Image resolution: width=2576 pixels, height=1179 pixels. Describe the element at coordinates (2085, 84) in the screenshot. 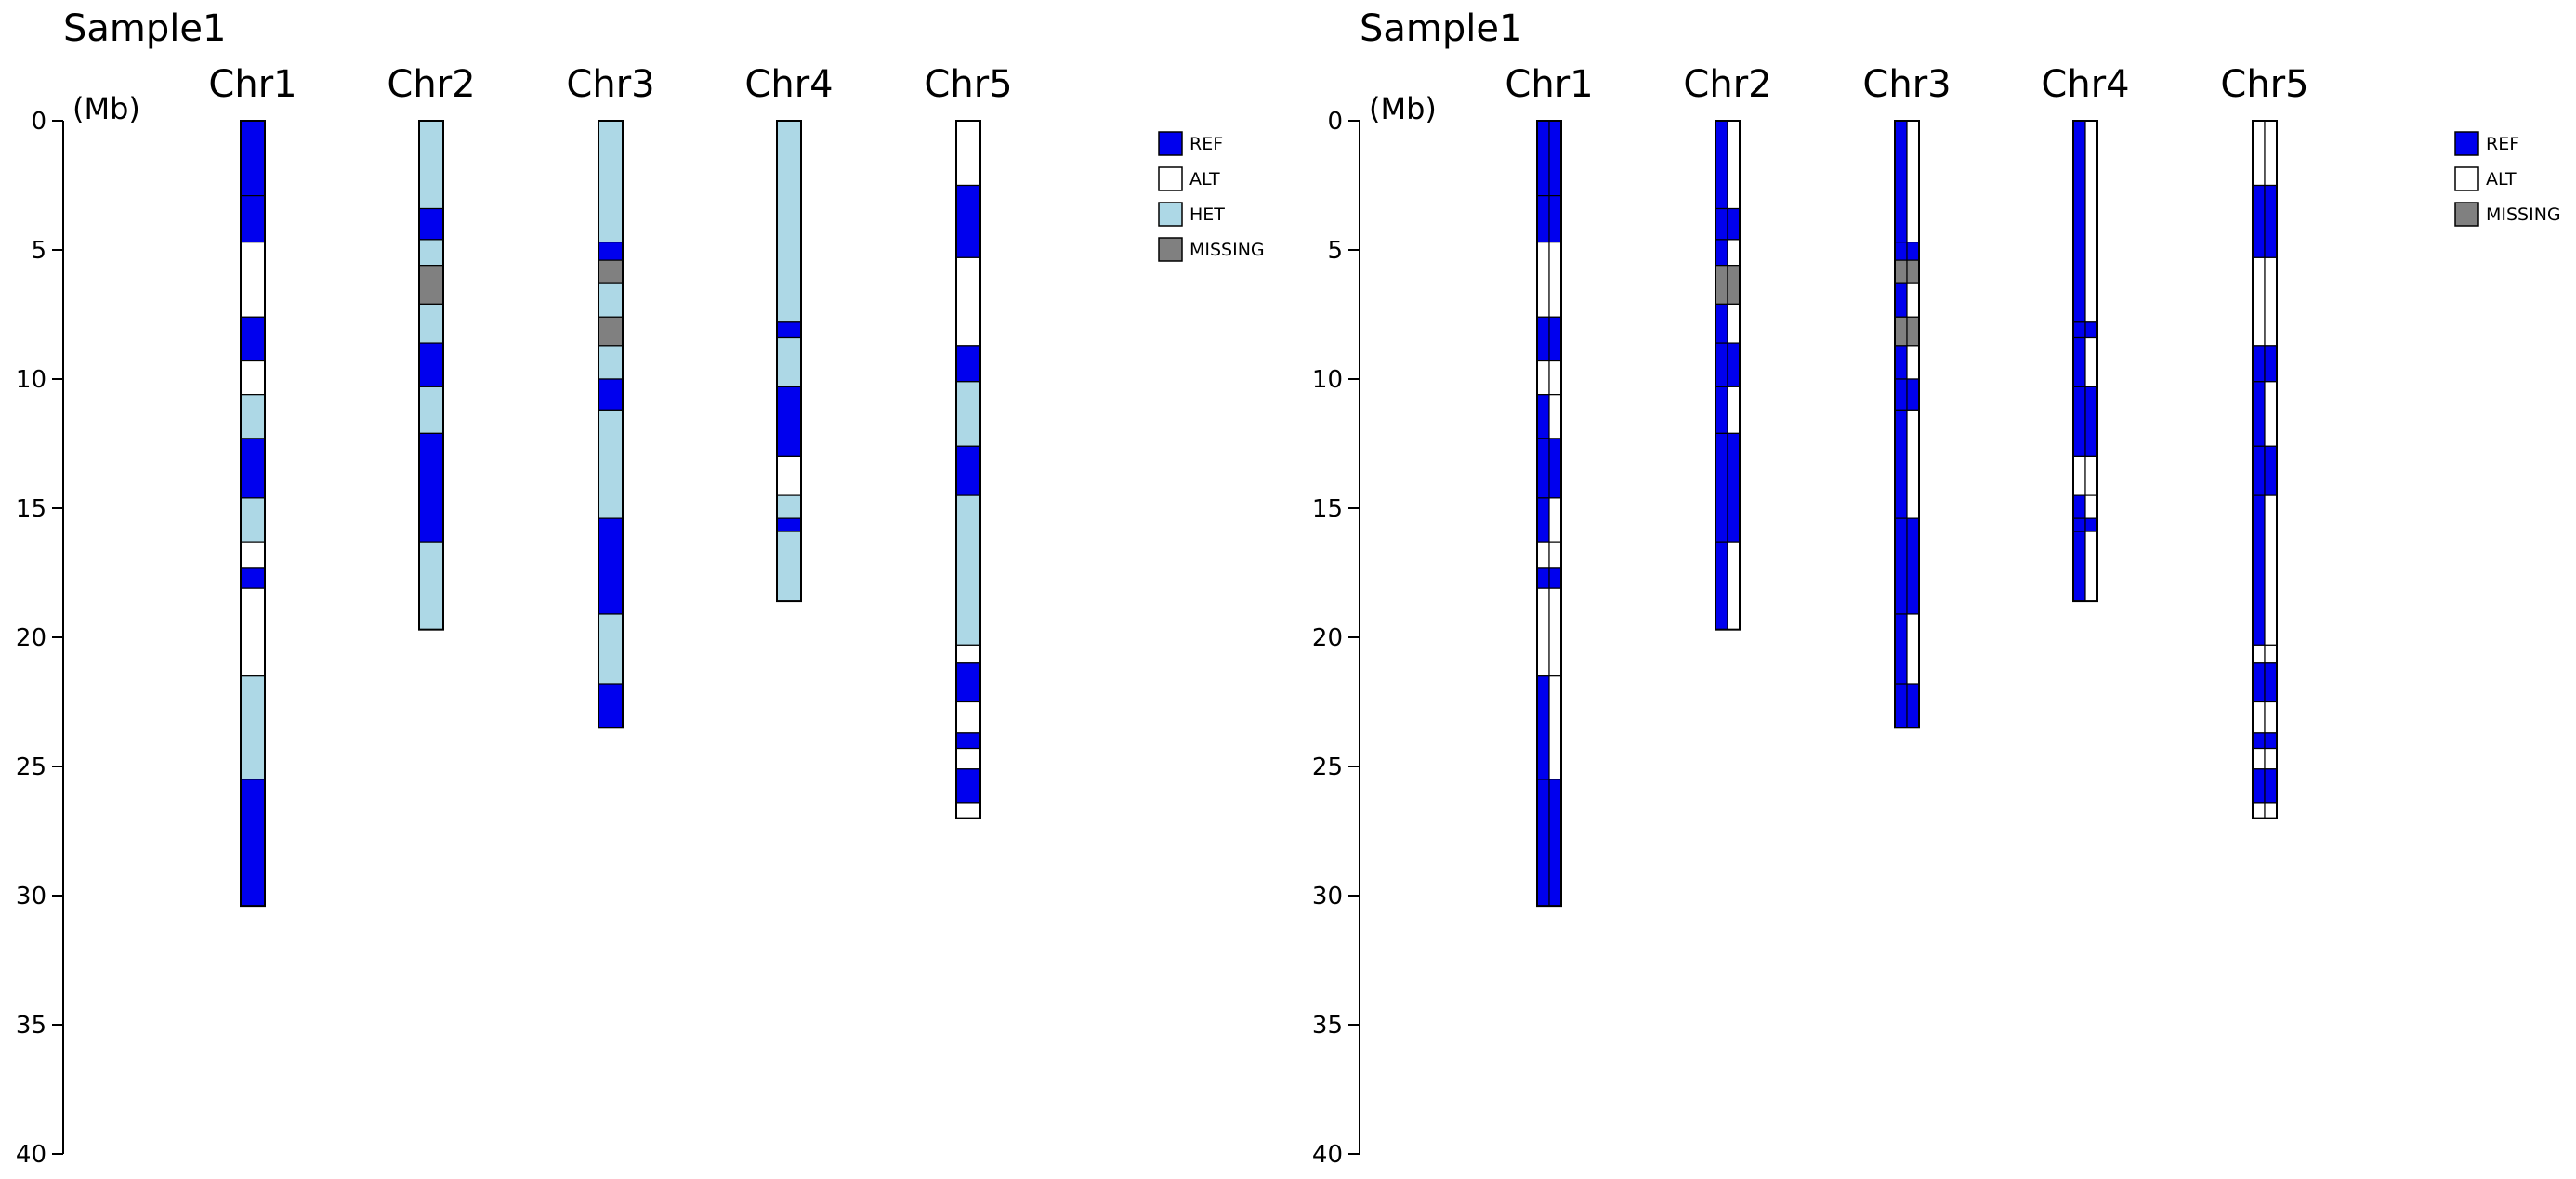

I see `chromosome-label-chr4: Chr4` at that location.